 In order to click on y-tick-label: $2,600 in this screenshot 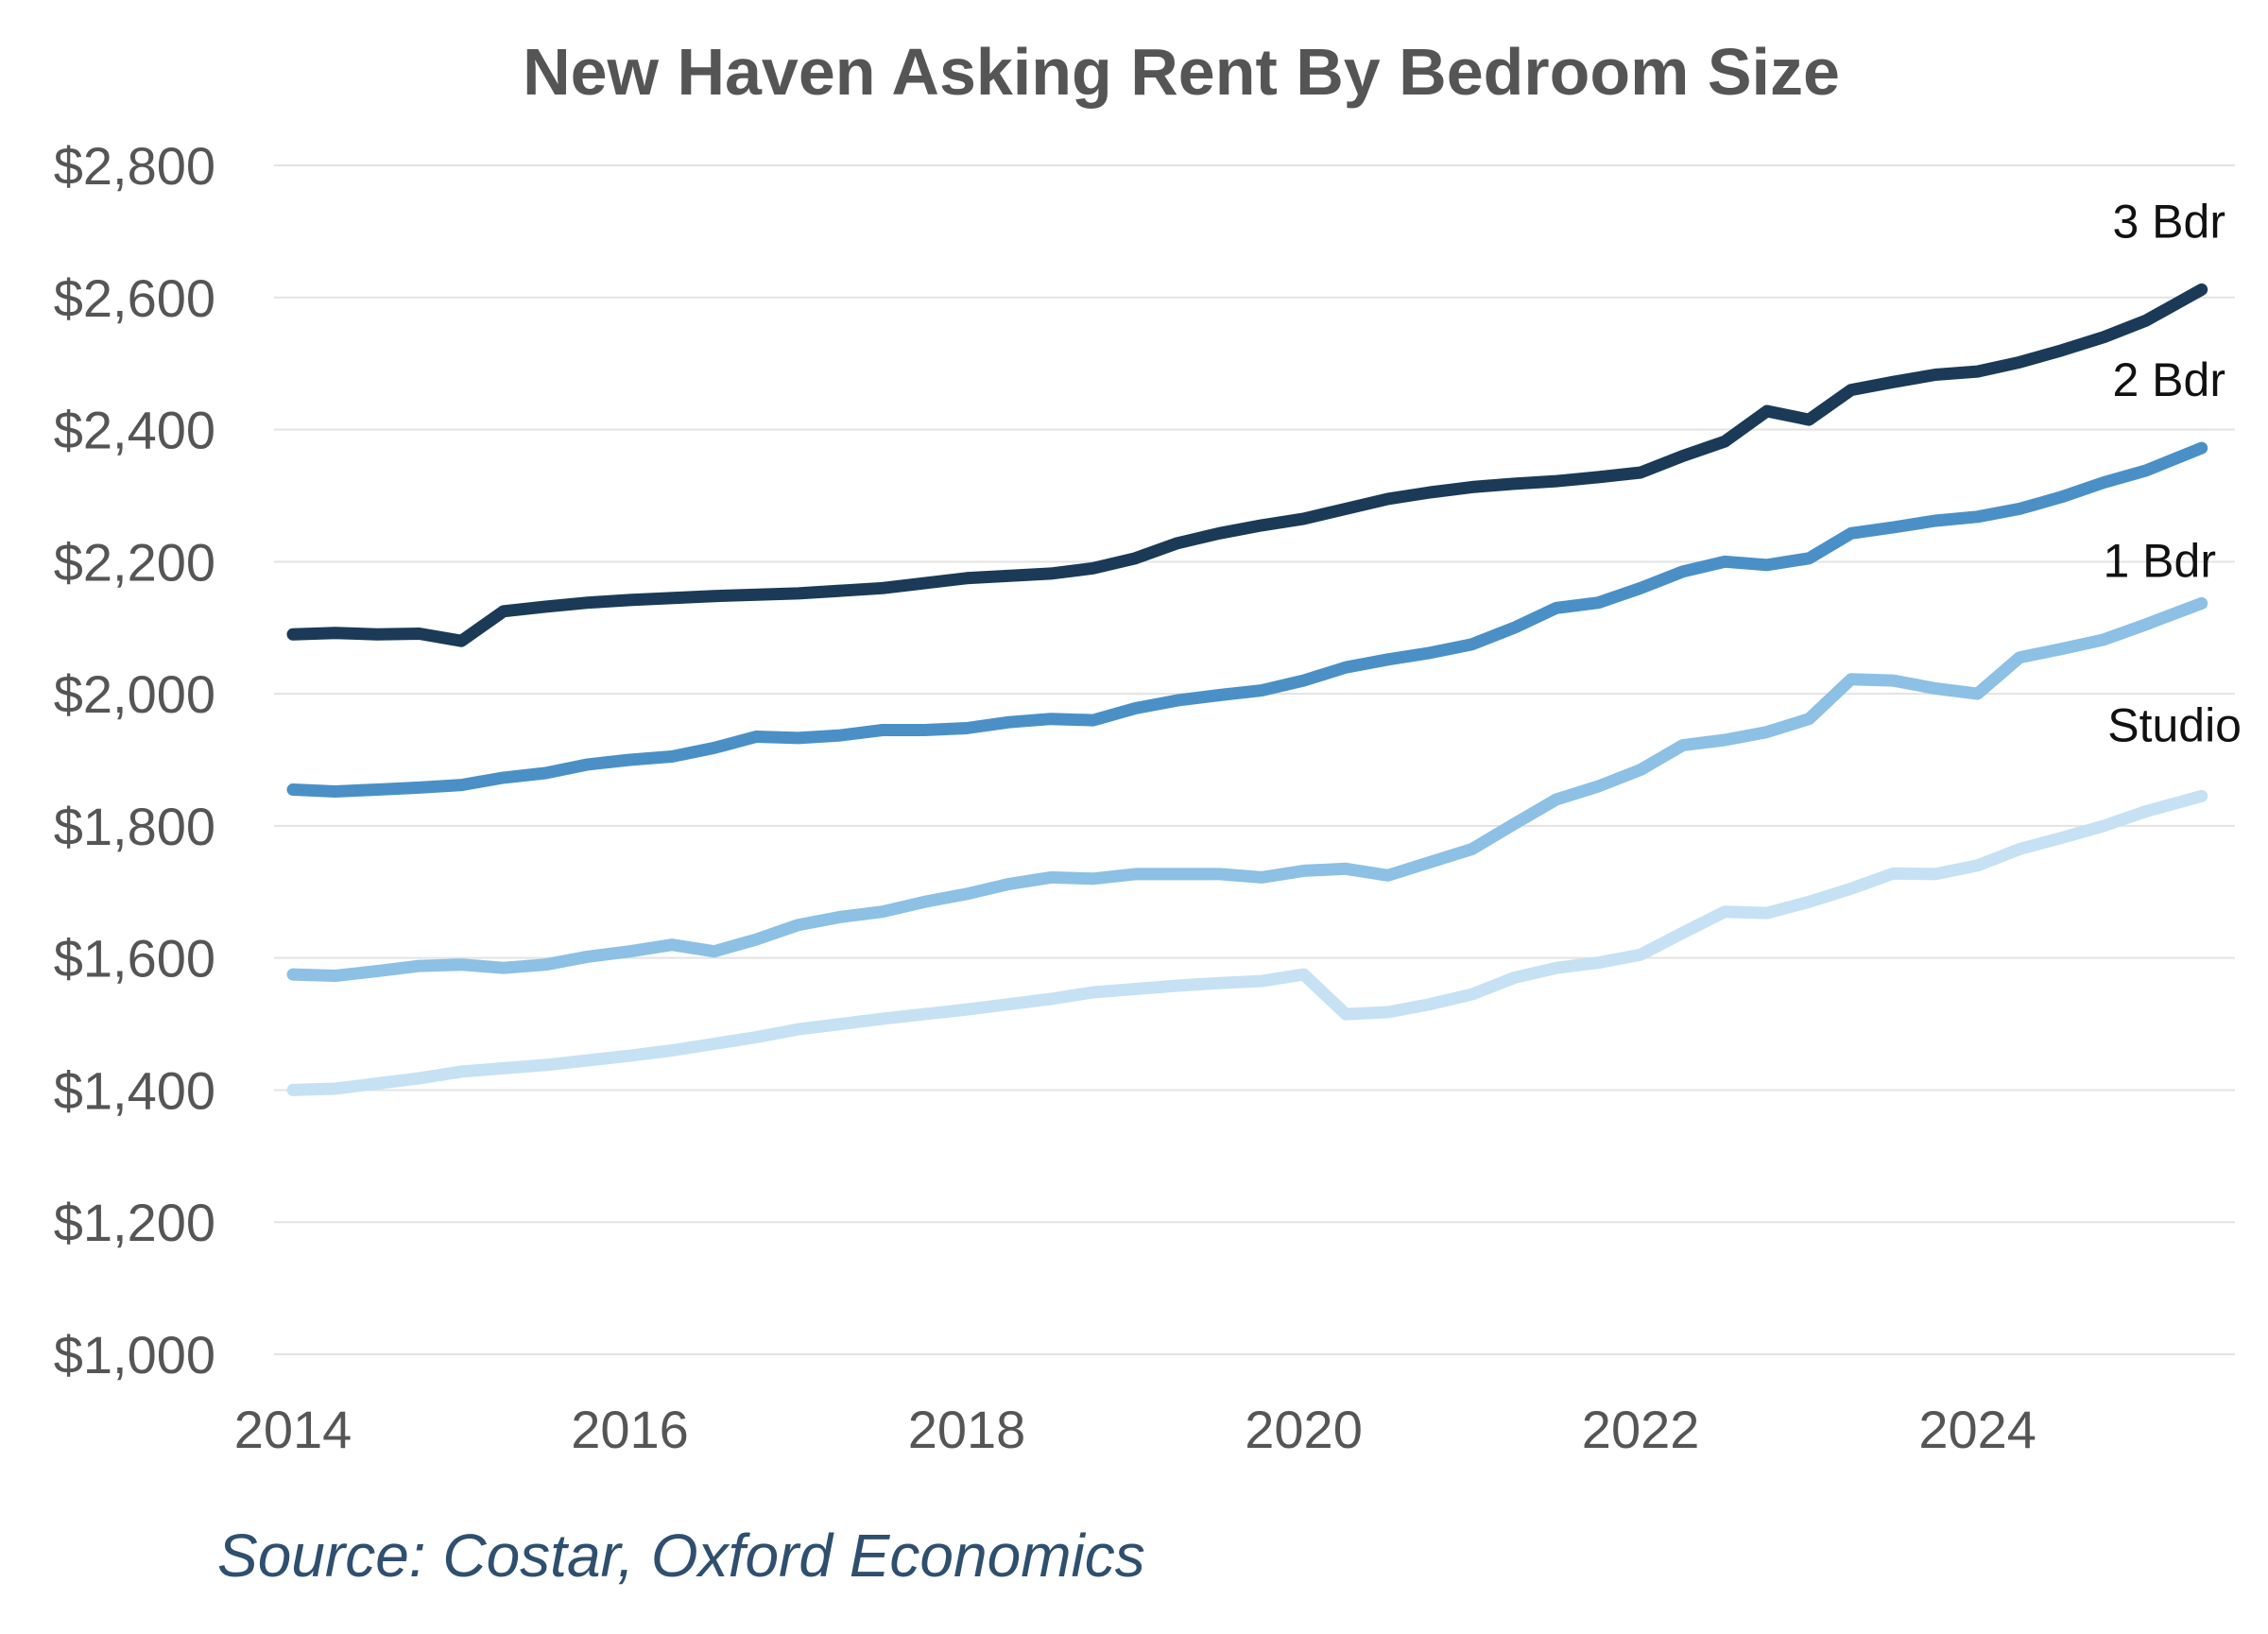, I will do `click(134, 298)`.